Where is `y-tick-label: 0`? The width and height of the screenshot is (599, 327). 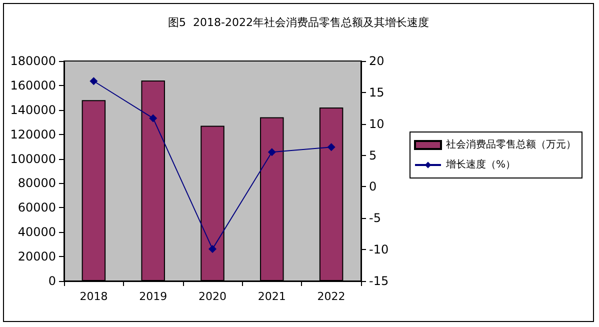 y-tick-label: 0 is located at coordinates (52, 281).